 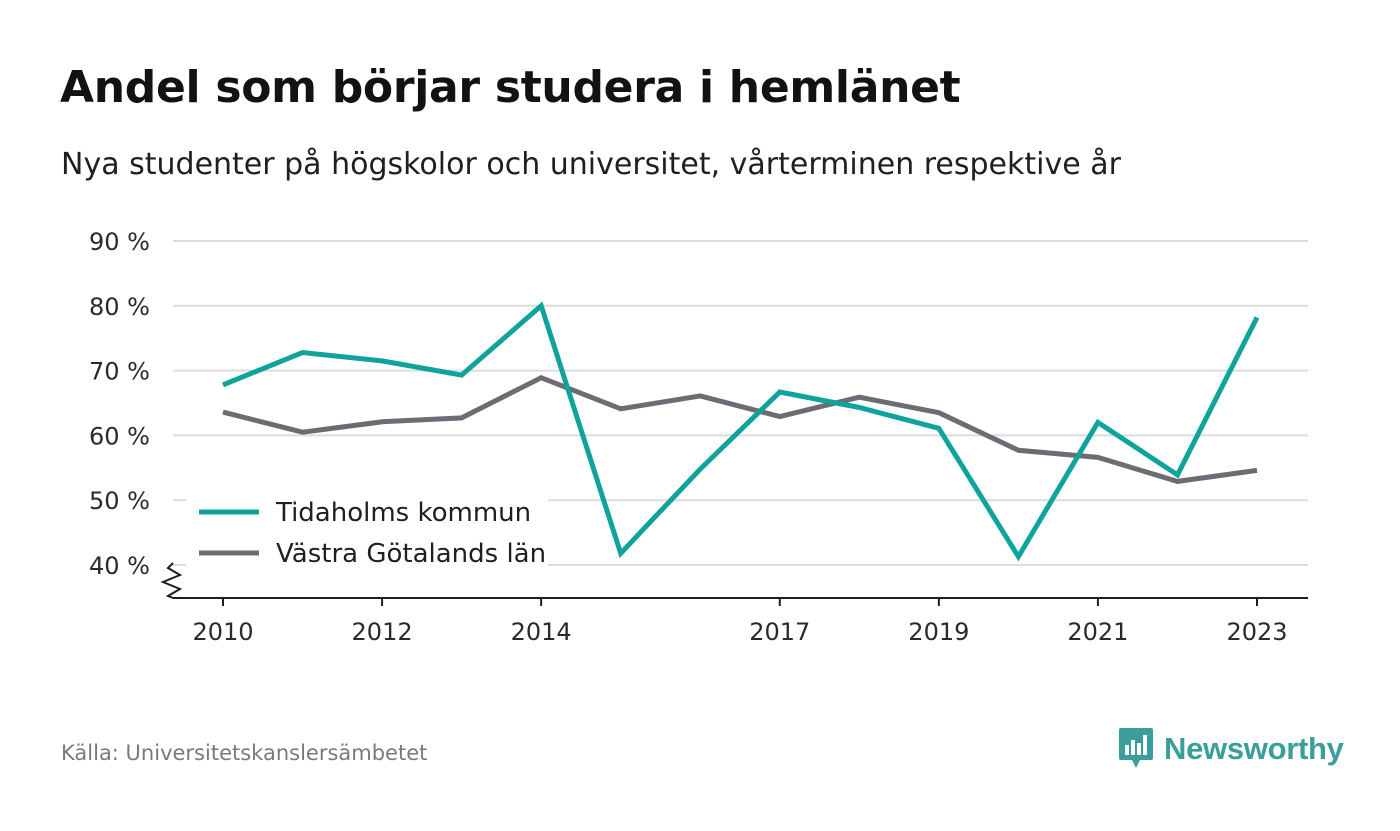 What do you see at coordinates (119, 501) in the screenshot?
I see `y-tick-label: 50 %` at bounding box center [119, 501].